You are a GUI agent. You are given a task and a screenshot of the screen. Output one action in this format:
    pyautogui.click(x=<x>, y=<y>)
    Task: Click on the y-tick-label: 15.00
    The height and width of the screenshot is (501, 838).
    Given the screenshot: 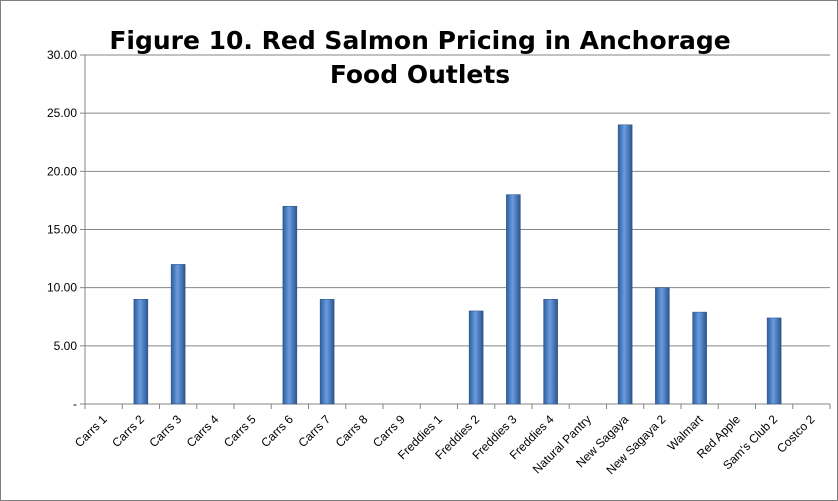 What is the action you would take?
    pyautogui.click(x=62, y=230)
    